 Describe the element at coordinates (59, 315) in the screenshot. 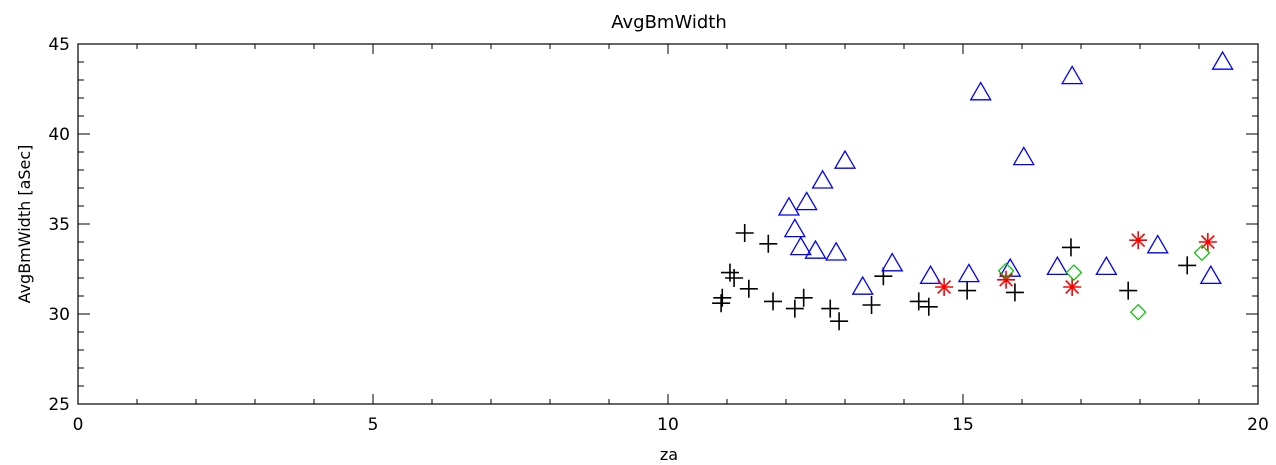

I see `y-tick-label: 30` at that location.